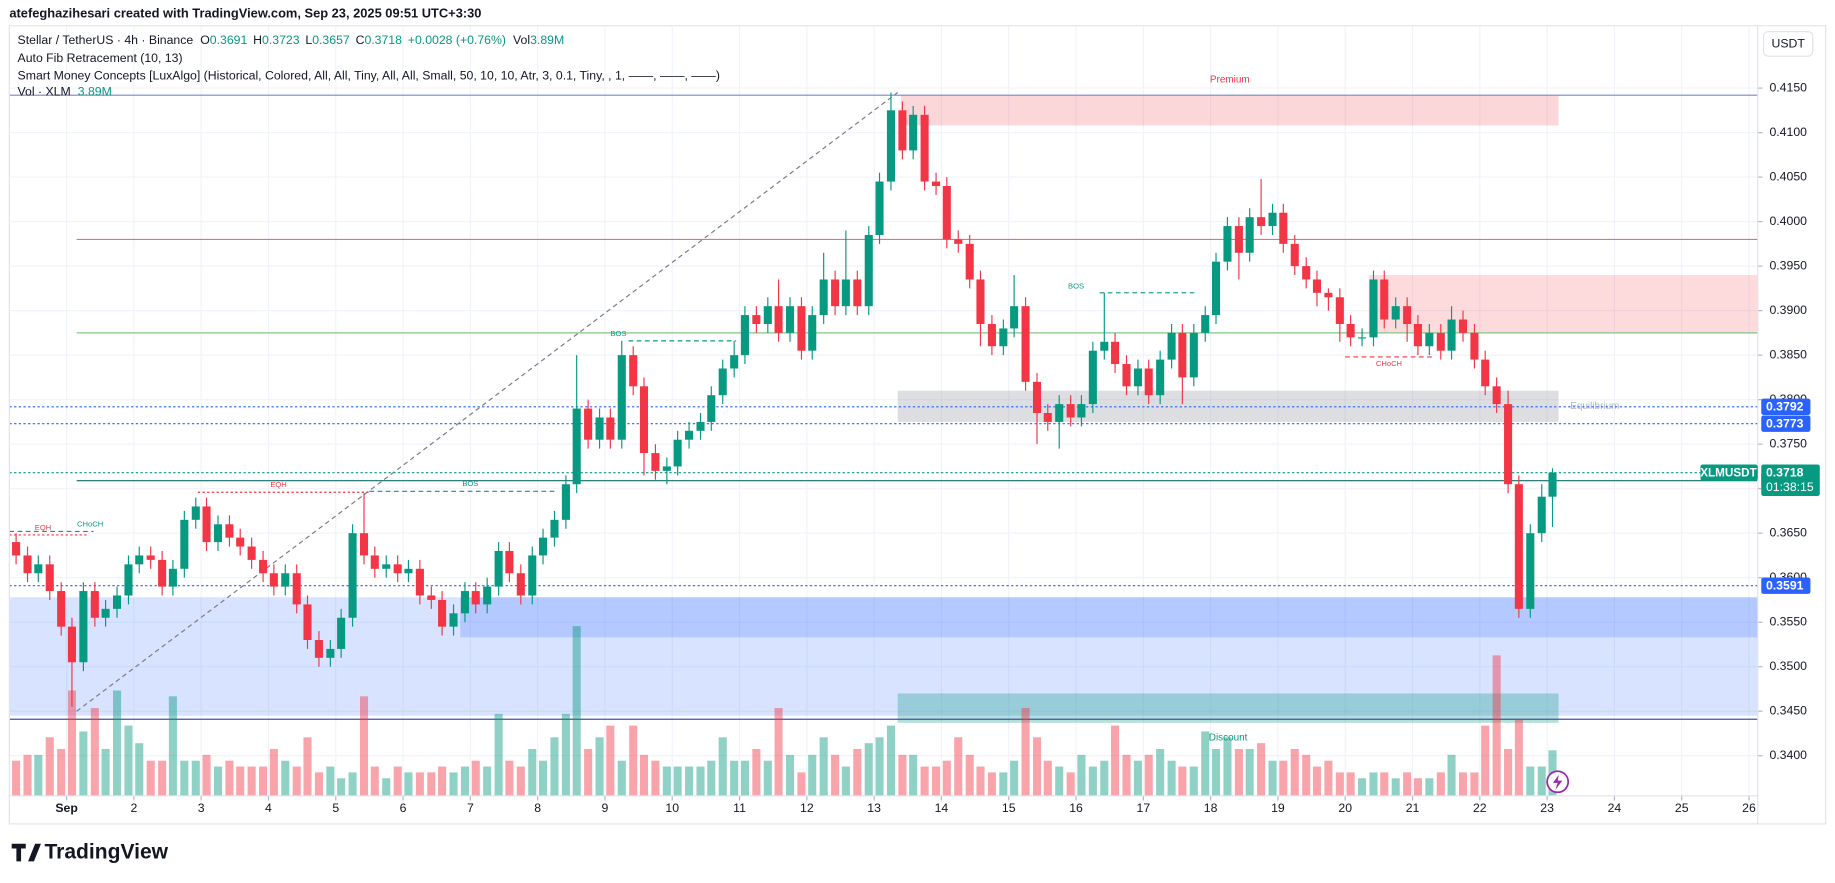 The height and width of the screenshot is (883, 1835). Describe the element at coordinates (100, 58) in the screenshot. I see `indicator-legend: Auto Fib Retracement (10, 13)` at that location.